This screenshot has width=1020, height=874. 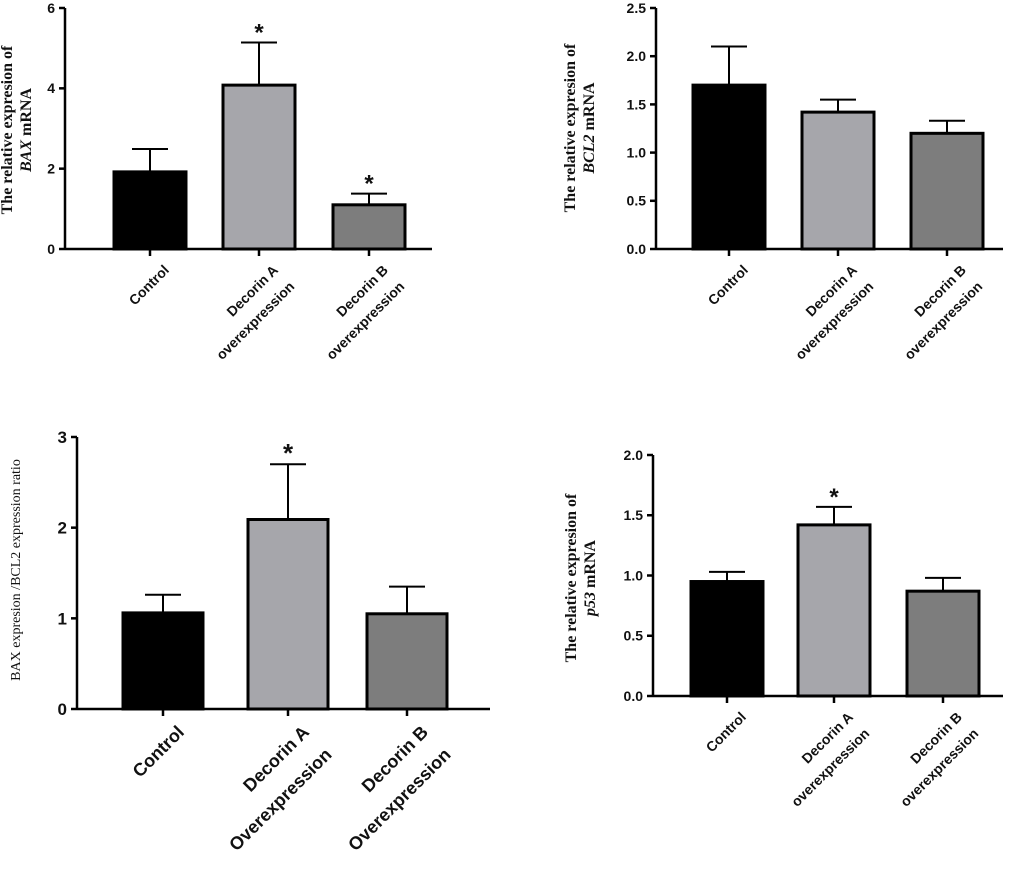 I want to click on y-tick-label: 4, so click(x=51, y=88).